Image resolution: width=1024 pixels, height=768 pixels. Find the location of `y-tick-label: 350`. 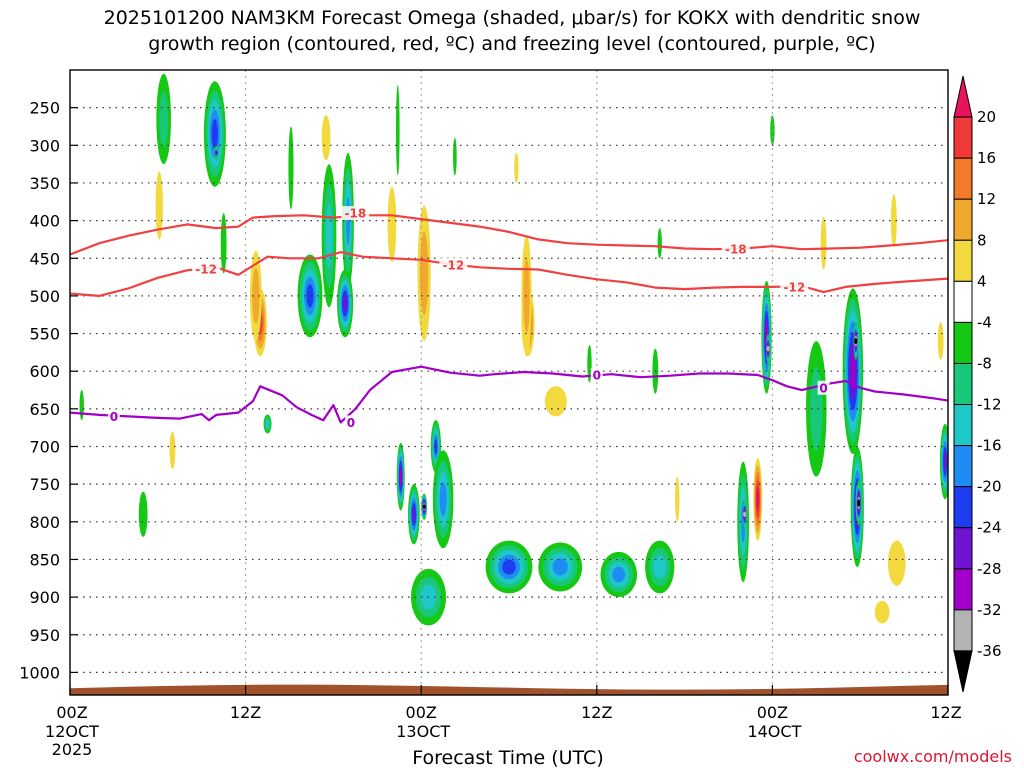

y-tick-label: 350 is located at coordinates (44, 183).